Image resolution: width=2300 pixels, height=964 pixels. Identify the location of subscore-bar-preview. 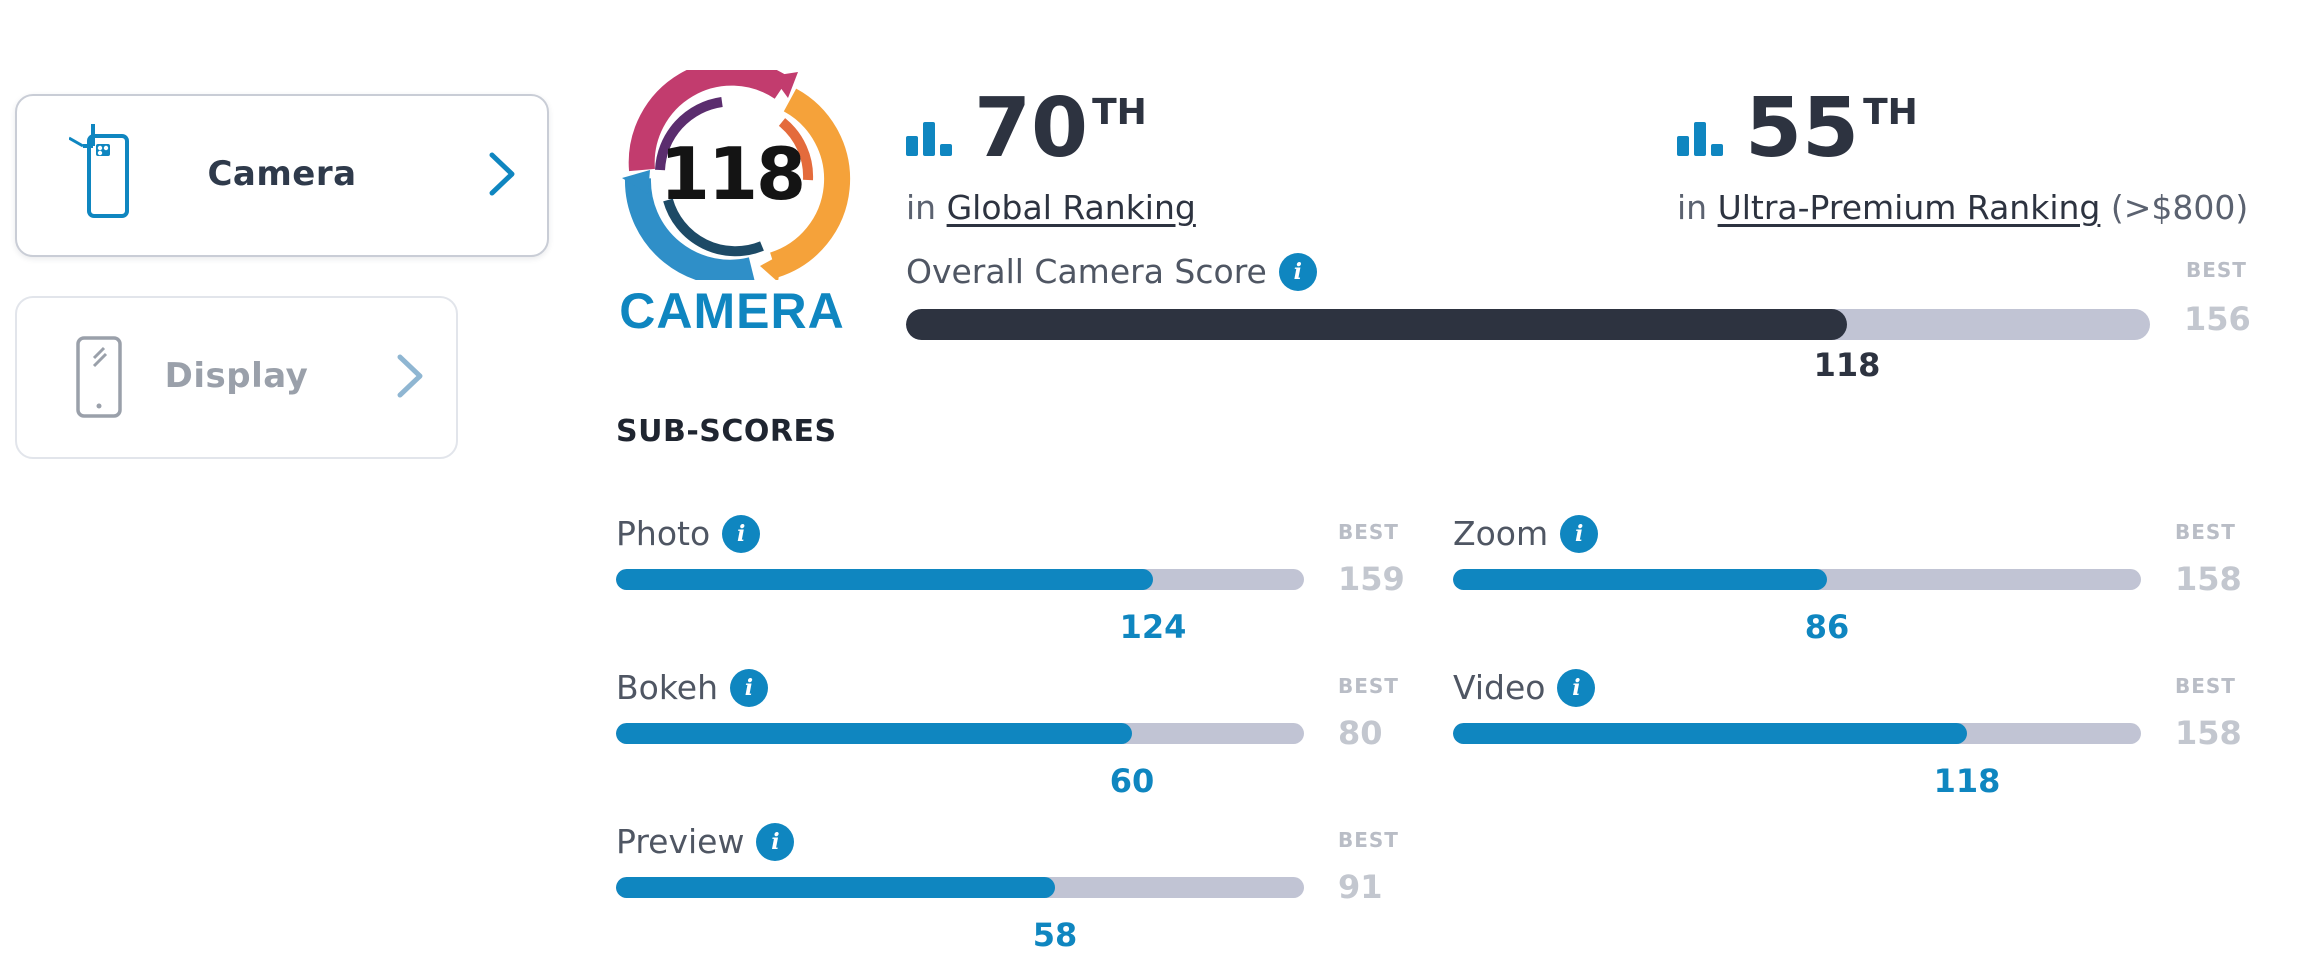
(960, 887).